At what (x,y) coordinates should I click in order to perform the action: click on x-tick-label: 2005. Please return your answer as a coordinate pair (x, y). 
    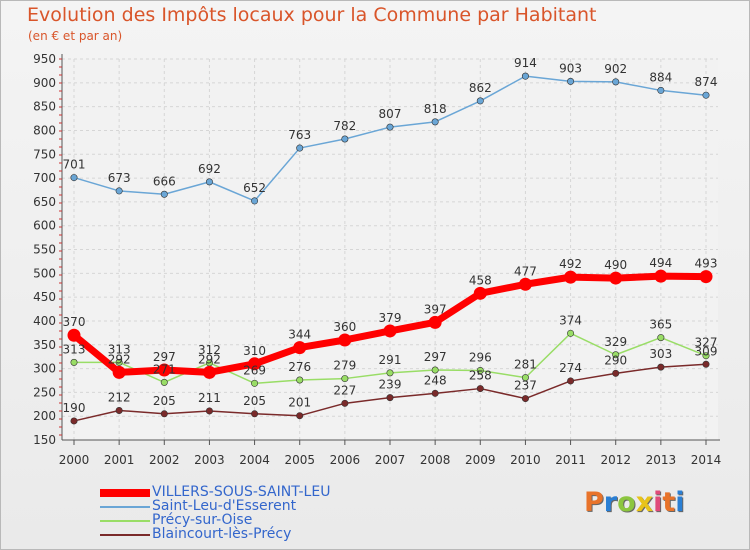
    Looking at the image, I should click on (299, 460).